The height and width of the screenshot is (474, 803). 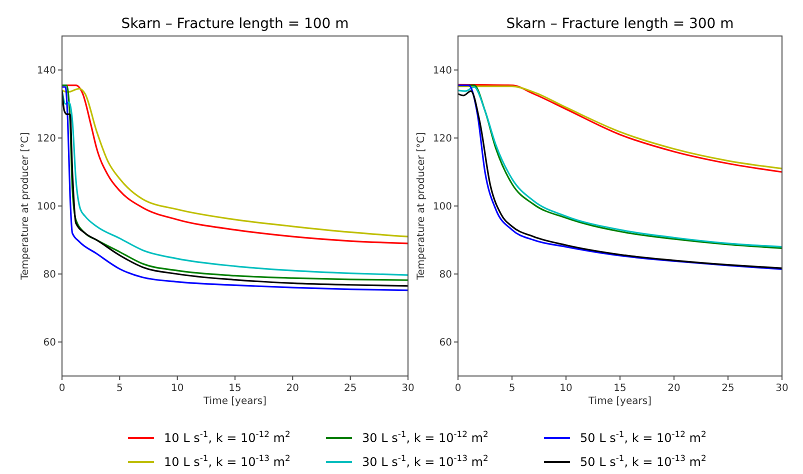 What do you see at coordinates (425, 437) in the screenshot?
I see `legend-label: 30 L s$^{-1}$, k = 10$^{-12}$ m$^{2}$` at bounding box center [425, 437].